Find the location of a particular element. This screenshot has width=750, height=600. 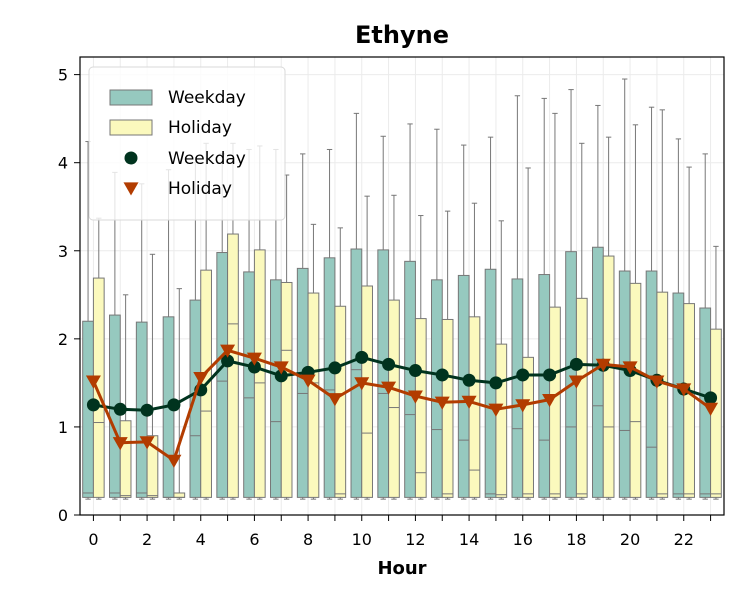

legend-label: Weekday is located at coordinates (207, 98).